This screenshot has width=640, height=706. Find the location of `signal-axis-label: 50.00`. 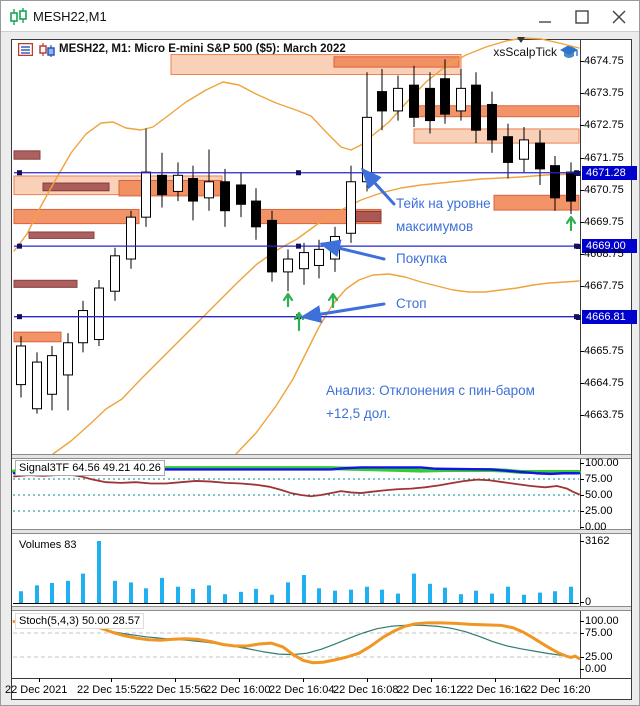

signal-axis-label: 50.00 is located at coordinates (599, 495).